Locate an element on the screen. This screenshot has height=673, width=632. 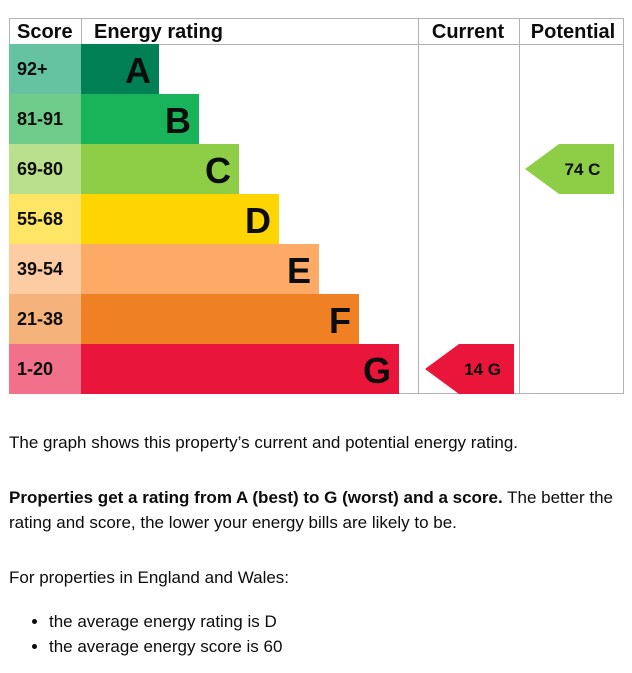
score-range-b: 81-91 is located at coordinates (40, 119).